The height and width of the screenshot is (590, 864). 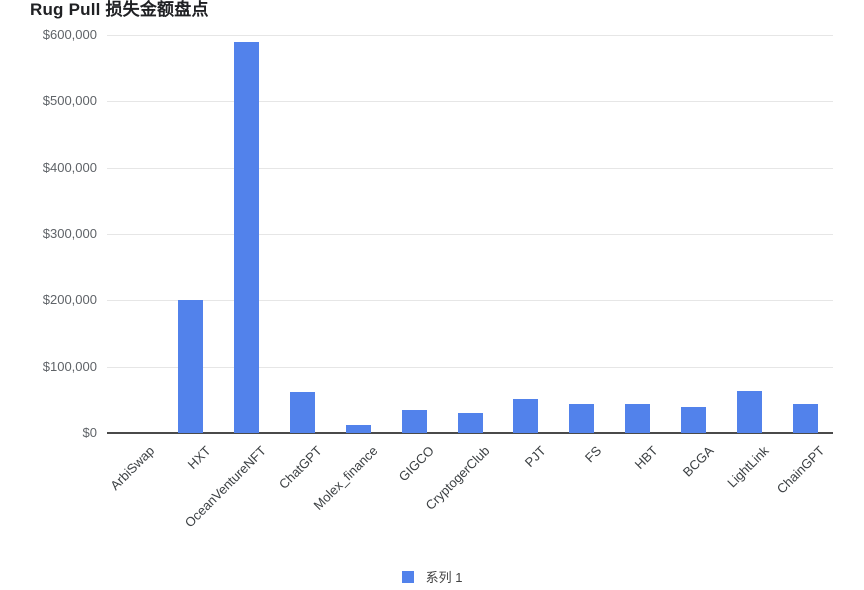 What do you see at coordinates (693, 420) in the screenshot?
I see `bar-BCGA` at bounding box center [693, 420].